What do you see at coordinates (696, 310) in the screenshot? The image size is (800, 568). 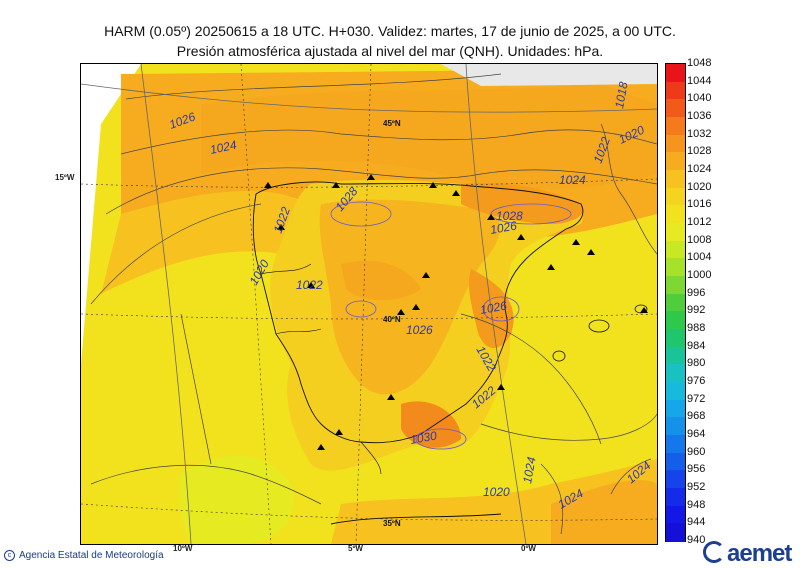 I see `colorbar-tick: 992` at bounding box center [696, 310].